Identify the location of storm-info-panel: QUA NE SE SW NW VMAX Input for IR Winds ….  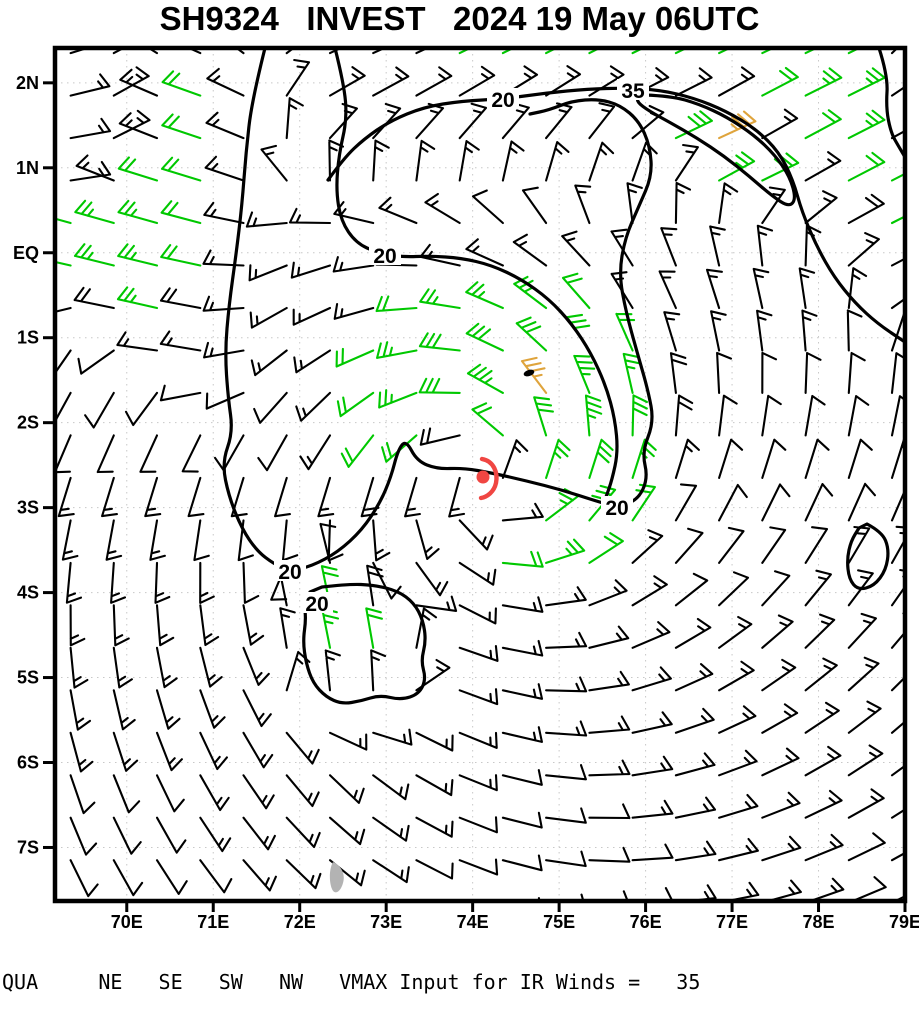
(405, 970).